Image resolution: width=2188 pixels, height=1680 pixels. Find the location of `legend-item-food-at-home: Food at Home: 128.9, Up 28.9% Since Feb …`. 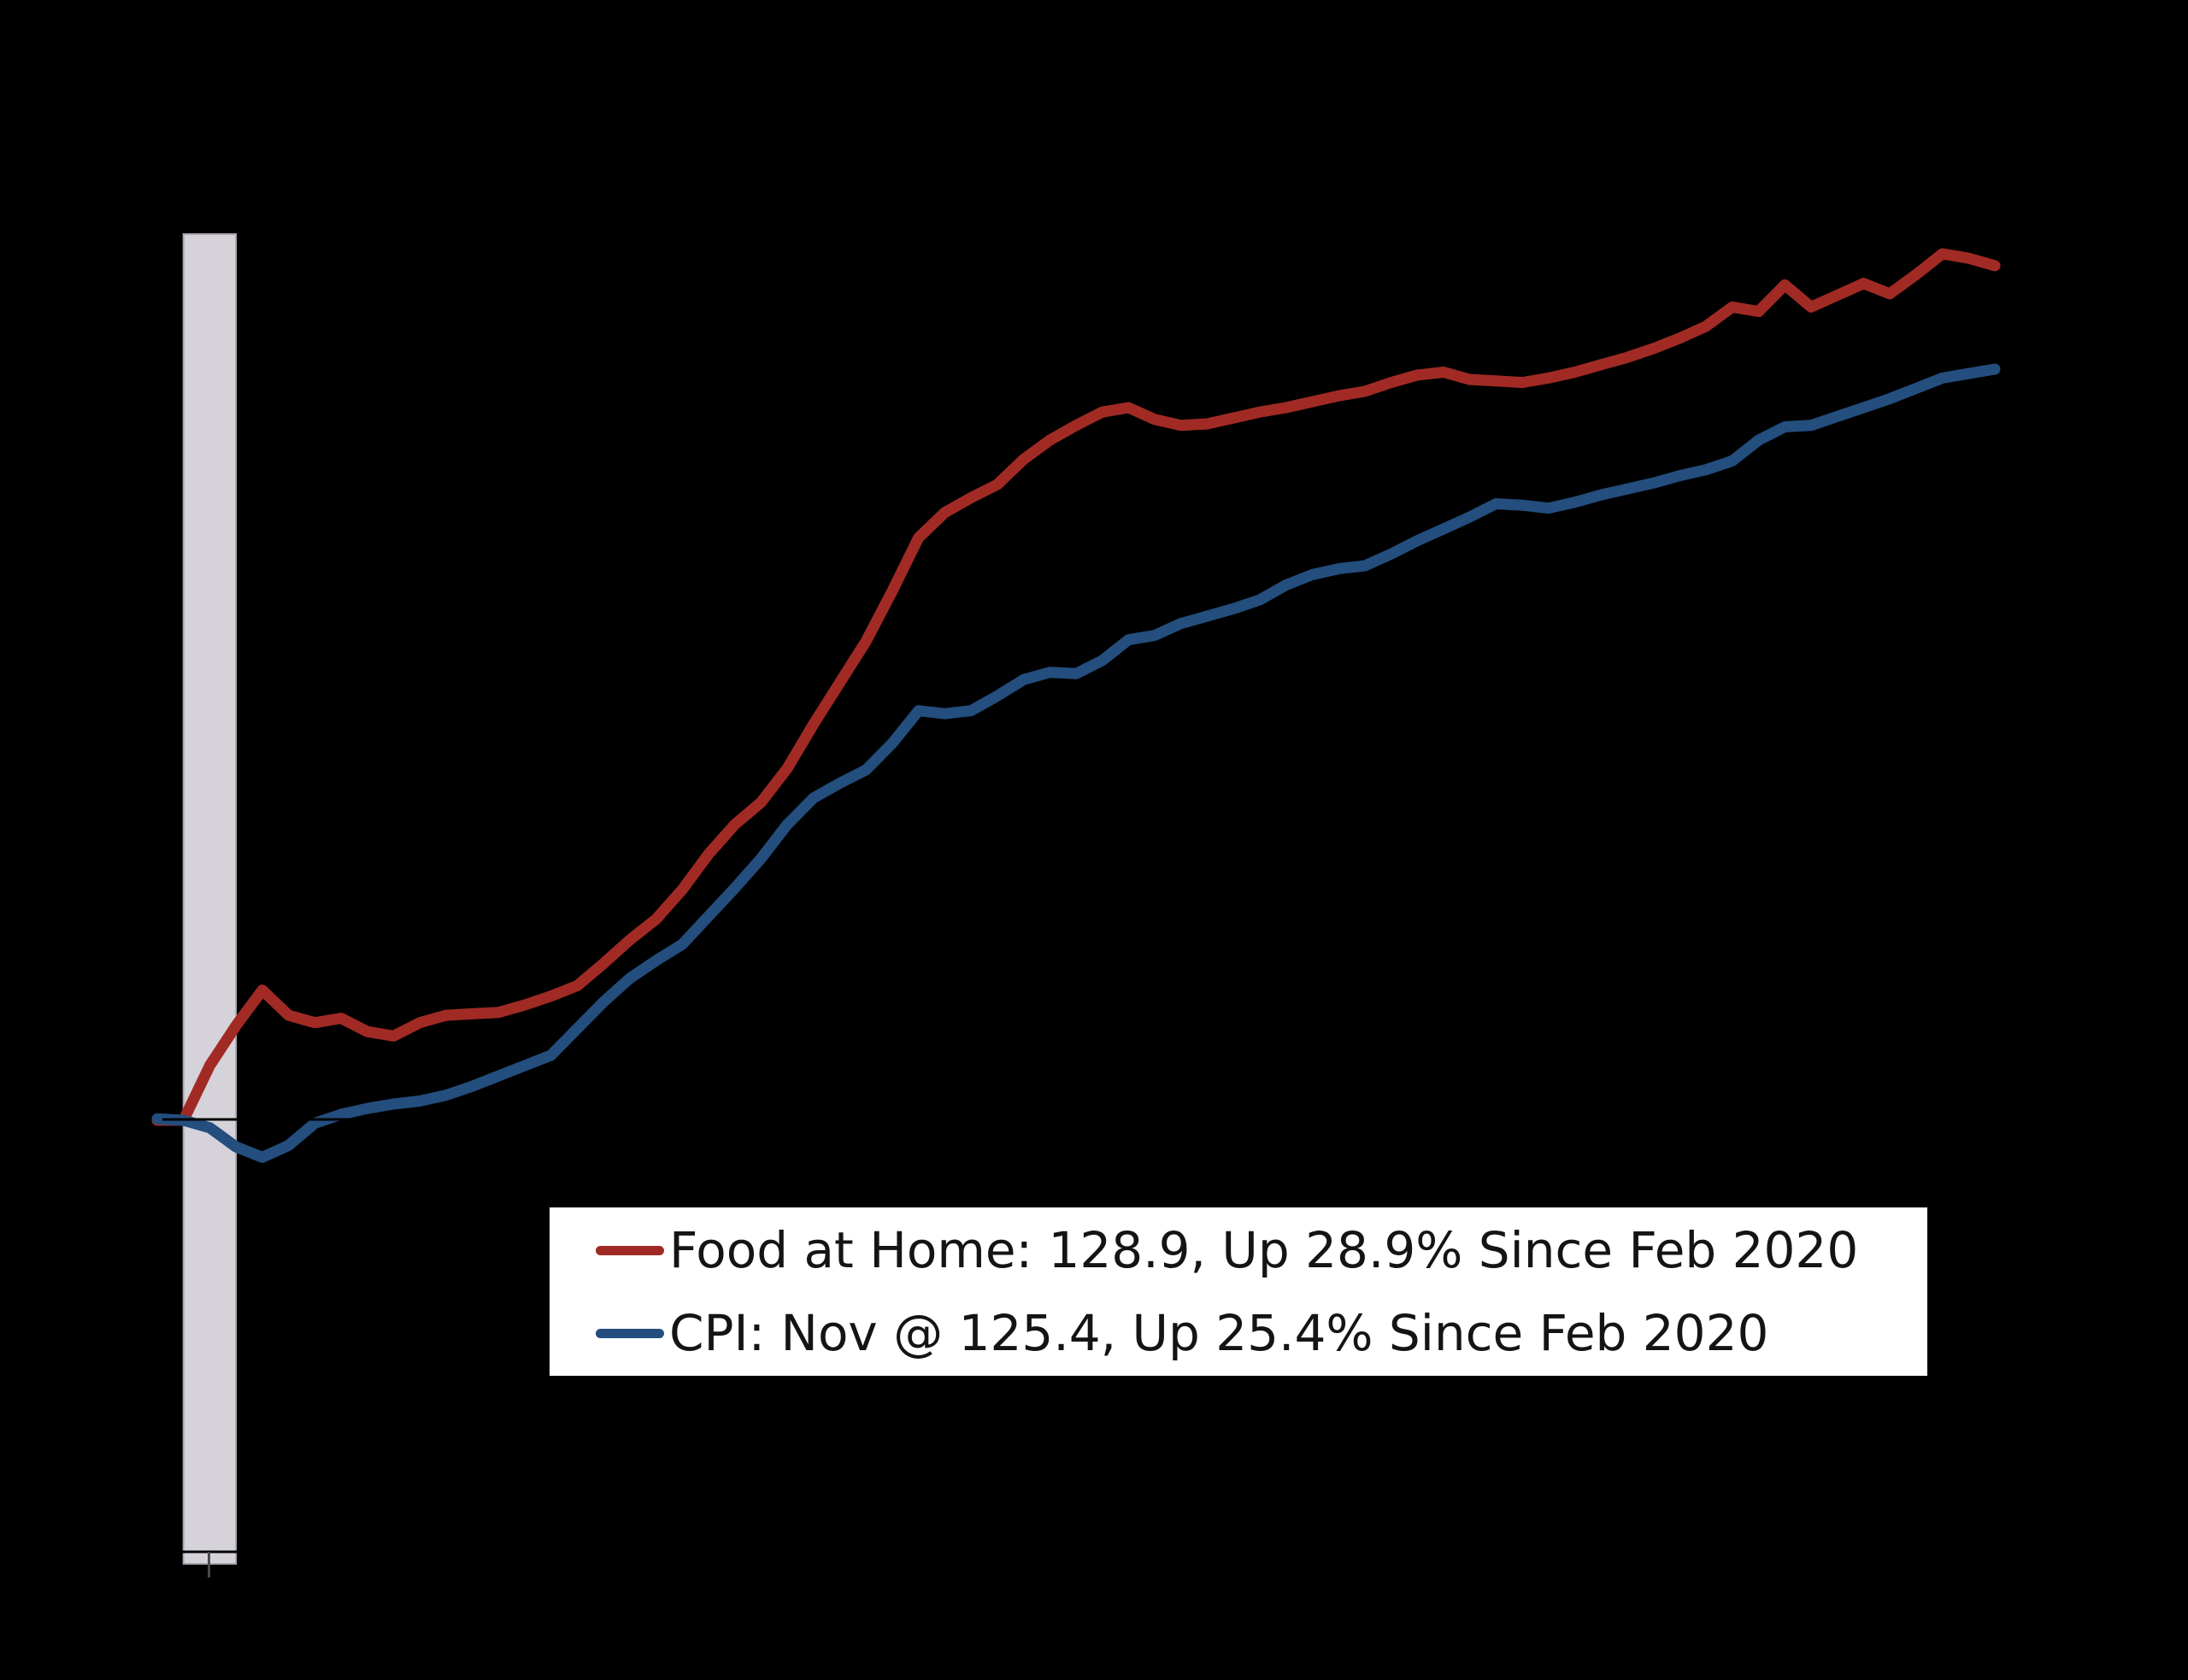

legend-item-food-at-home: Food at Home: 128.9, Up 28.9% Since Feb … is located at coordinates (1227, 1250).